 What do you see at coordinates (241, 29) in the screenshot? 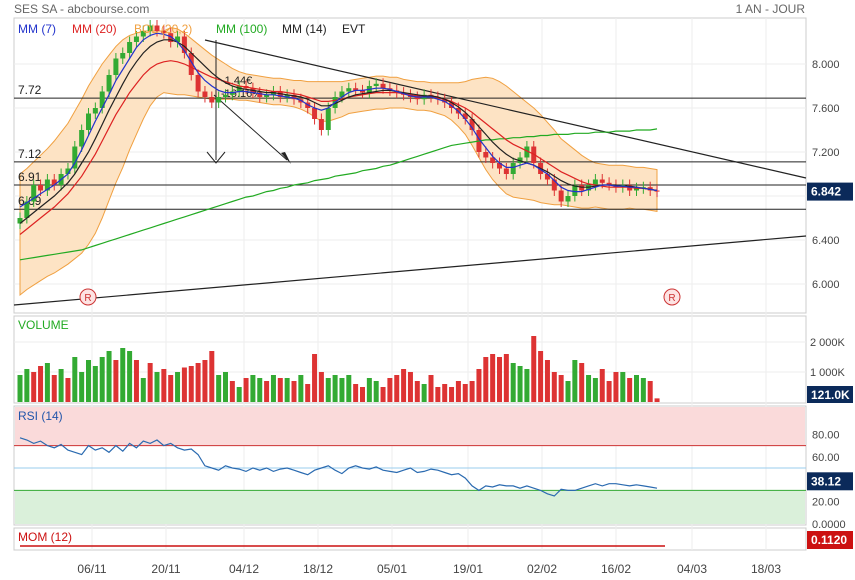
I see `legend-item: MM (100)` at bounding box center [241, 29].